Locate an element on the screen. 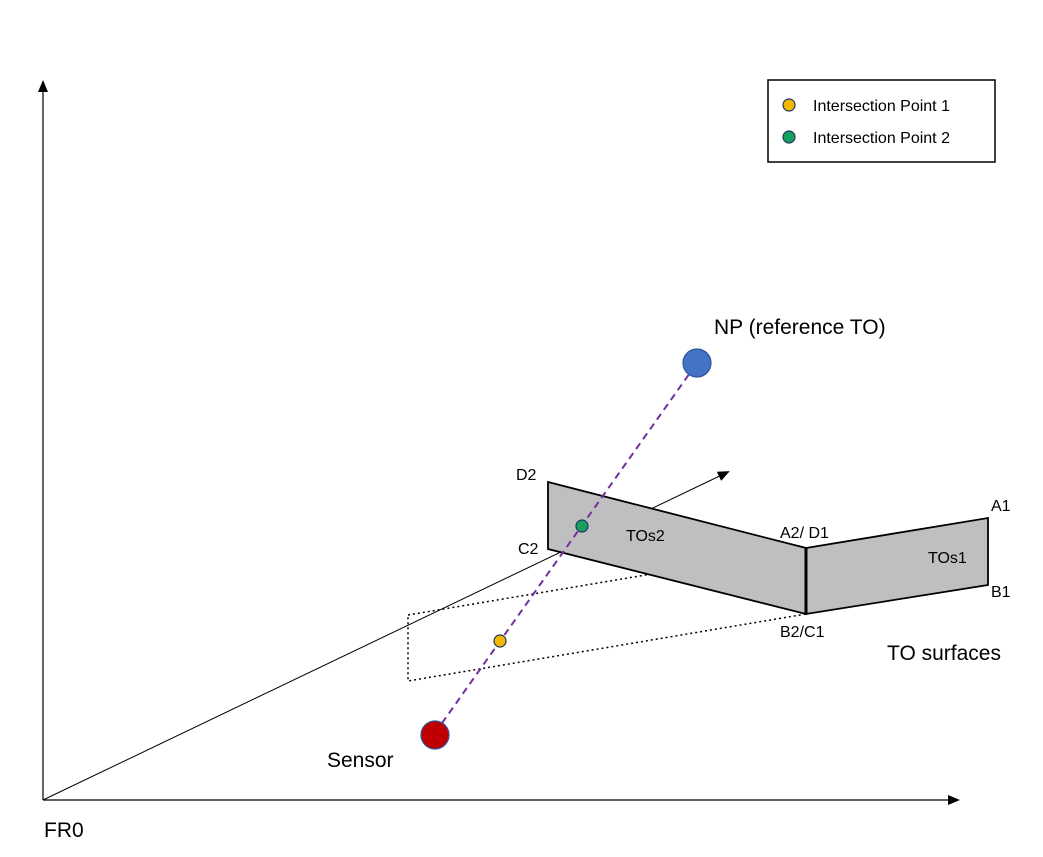 This screenshot has height=857, width=1043. surface-tos2 is located at coordinates (677, 548).